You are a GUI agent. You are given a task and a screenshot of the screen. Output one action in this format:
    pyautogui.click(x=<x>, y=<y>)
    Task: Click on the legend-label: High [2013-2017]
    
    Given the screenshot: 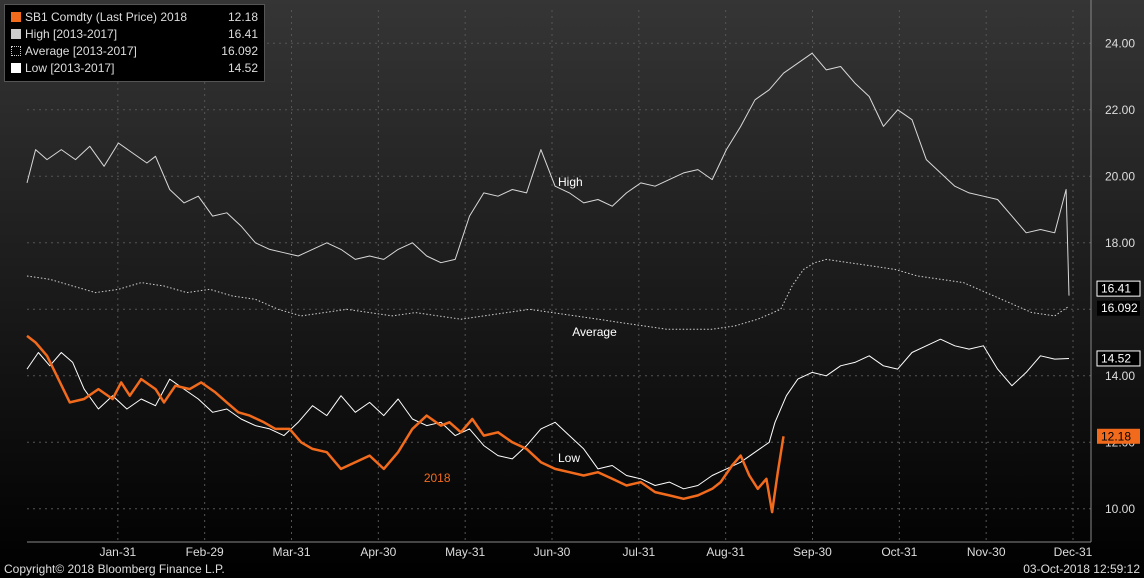 What is the action you would take?
    pyautogui.click(x=71, y=33)
    